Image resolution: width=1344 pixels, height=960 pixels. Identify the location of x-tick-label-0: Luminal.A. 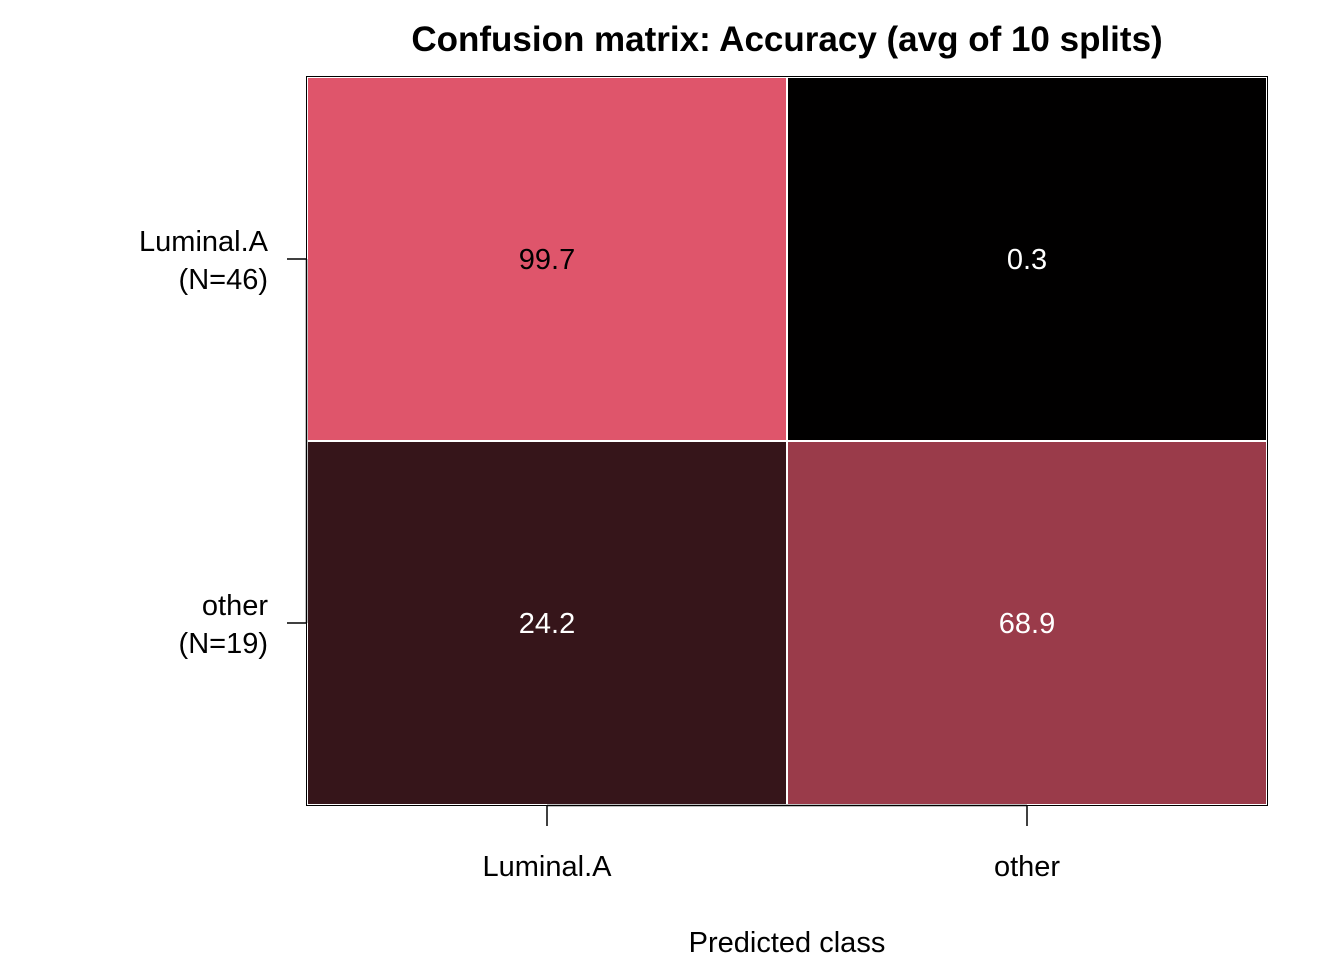
(548, 867).